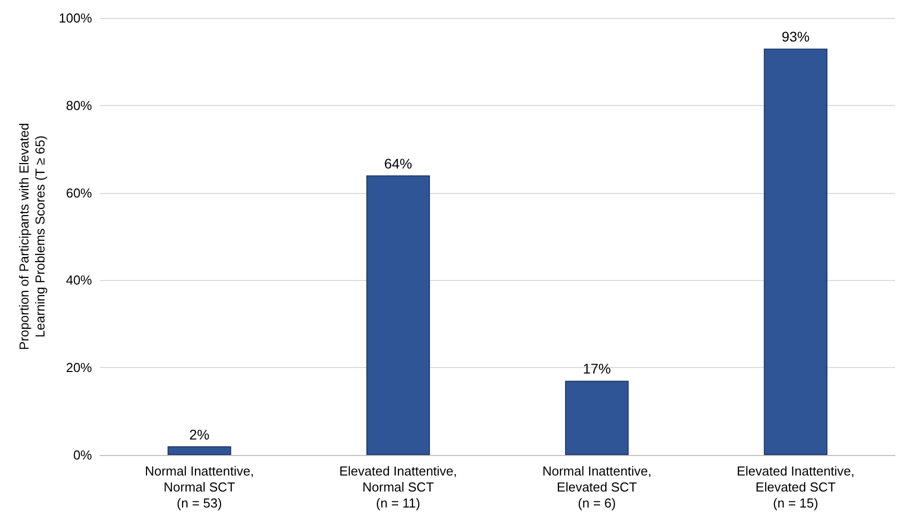 This screenshot has width=909, height=523. Describe the element at coordinates (795, 487) in the screenshot. I see `x-tick-label: Elevated Inattentive, Elevated SCT (n = 15)` at that location.